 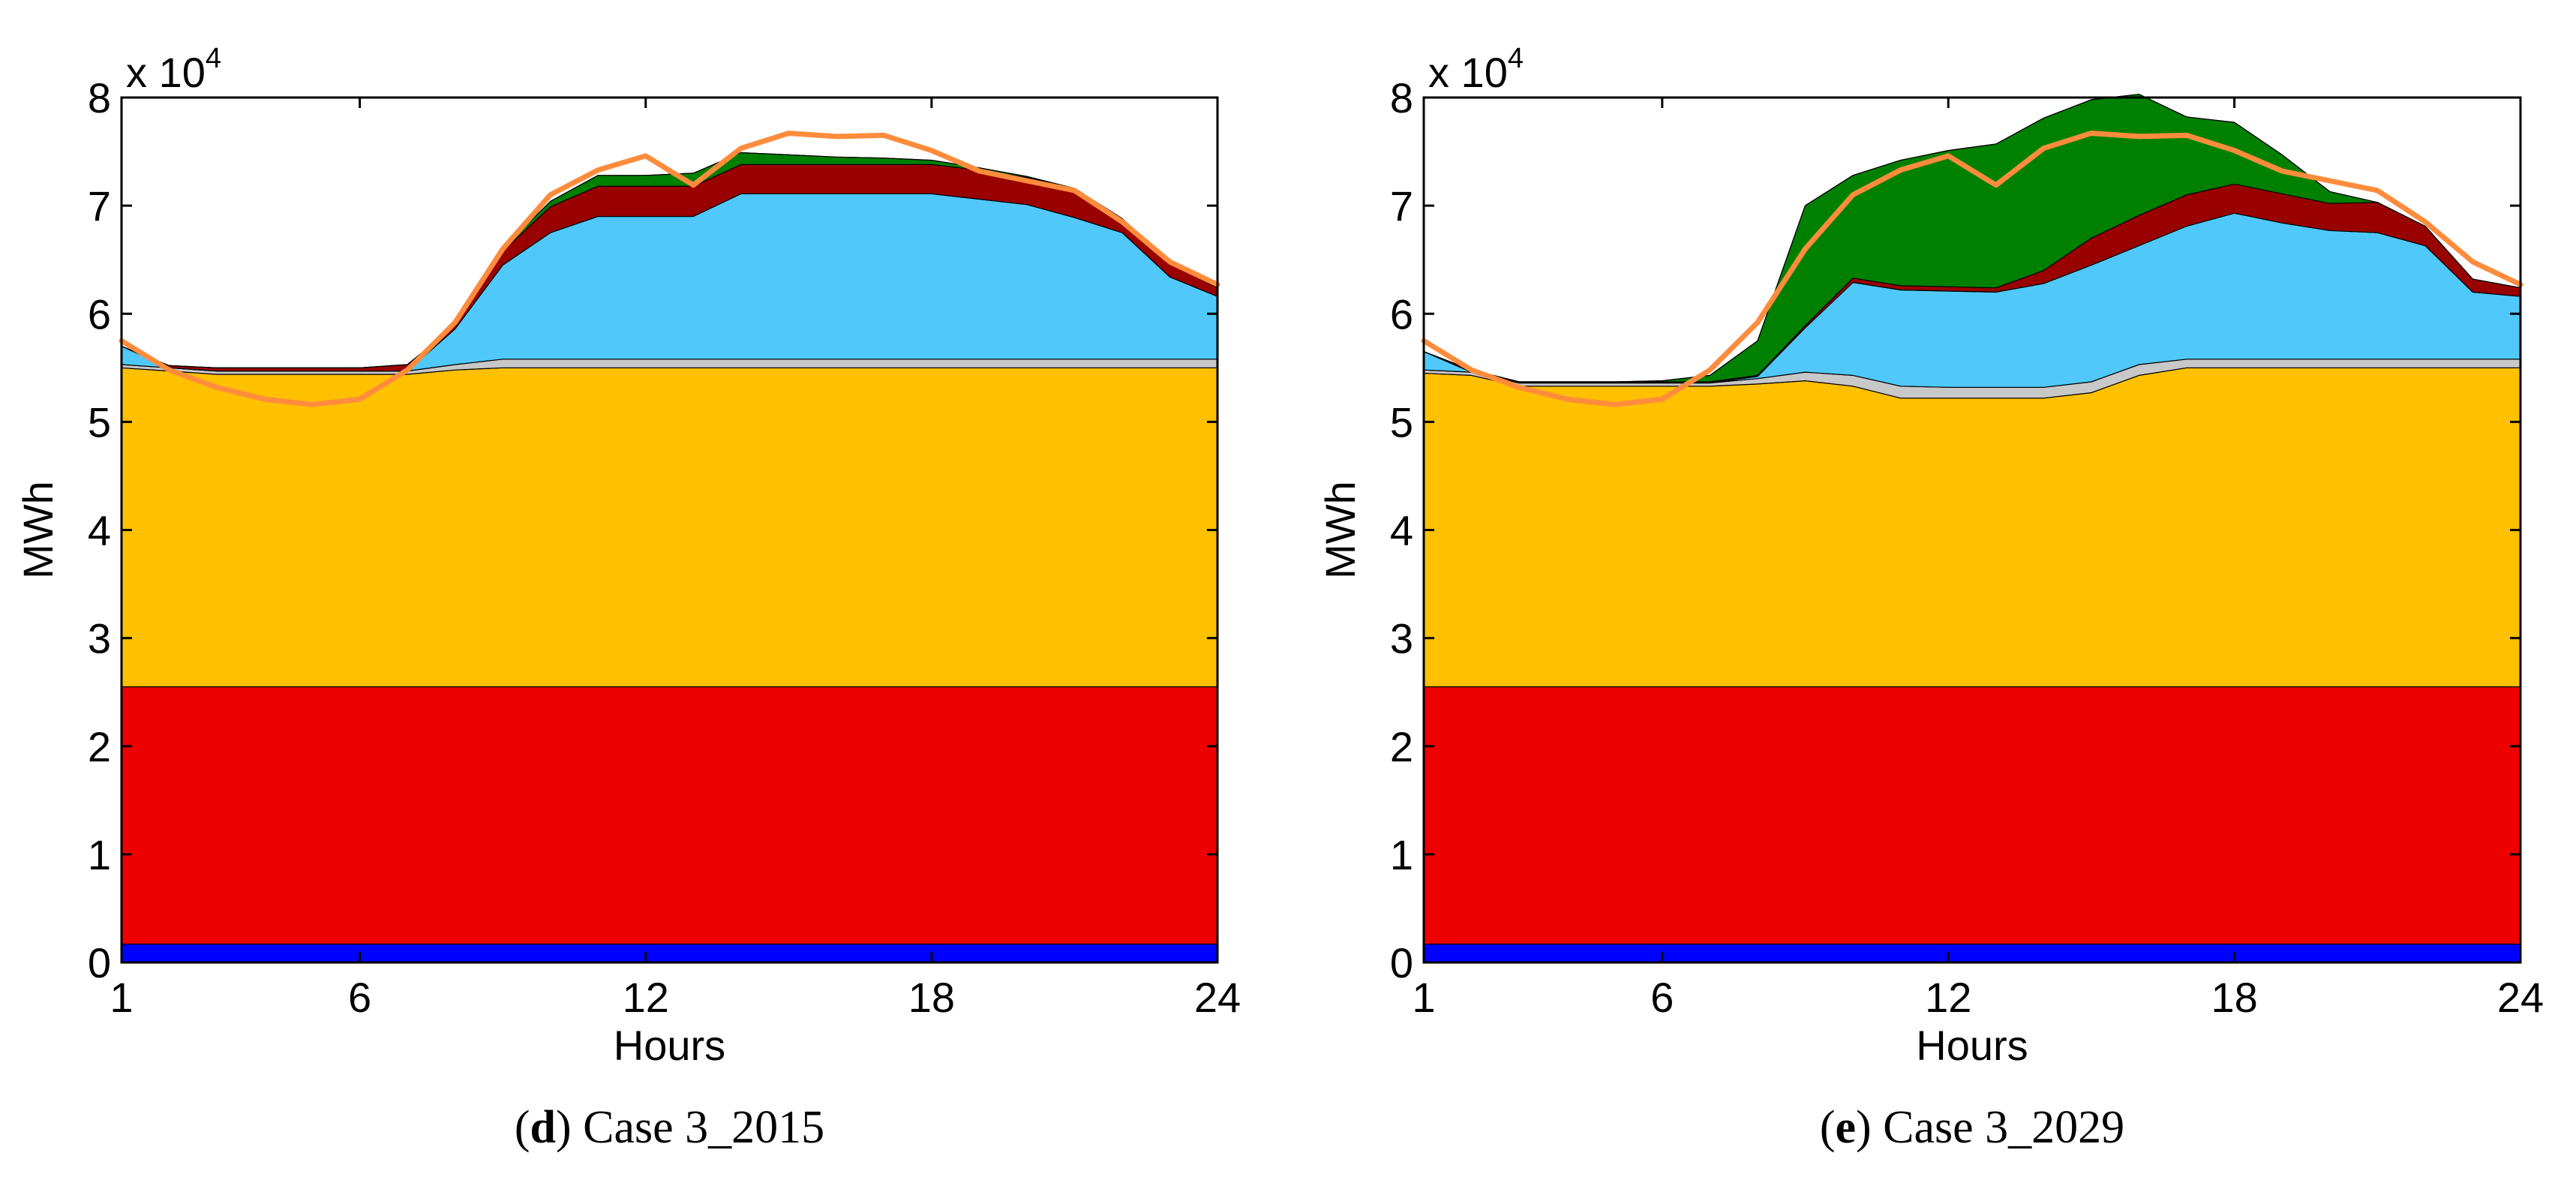 I want to click on chart-e-caption-title: Case 3_2029, so click(x=2003, y=1127).